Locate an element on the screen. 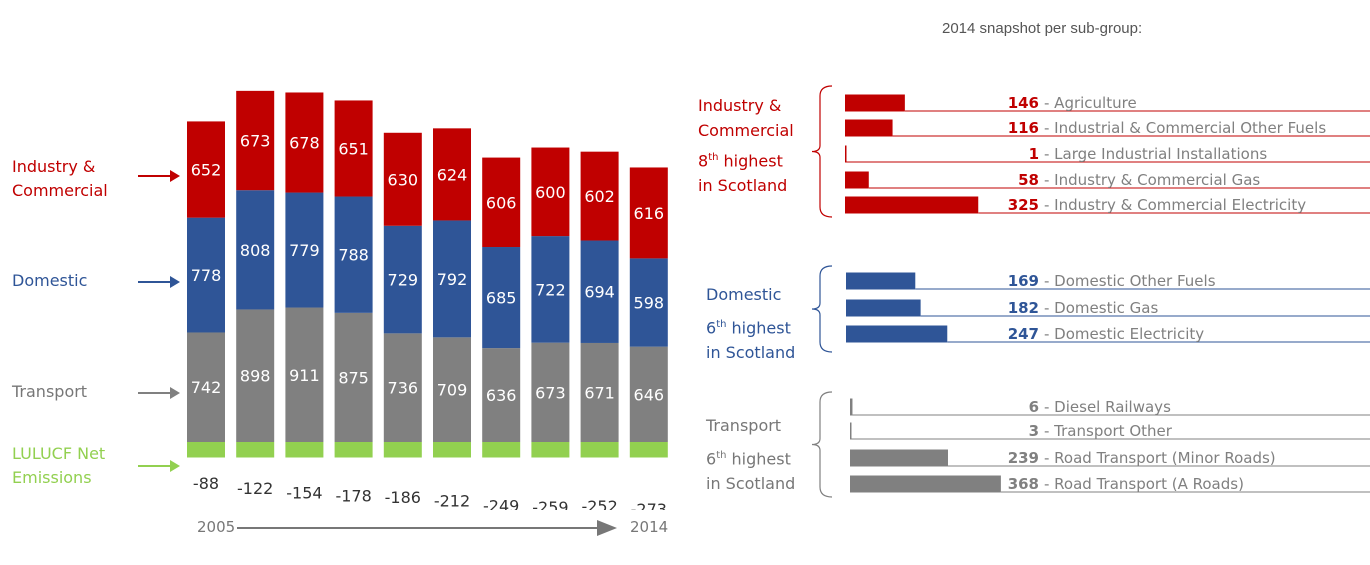 This screenshot has height=565, width=1370. bar-value-label: 694 is located at coordinates (599, 292).